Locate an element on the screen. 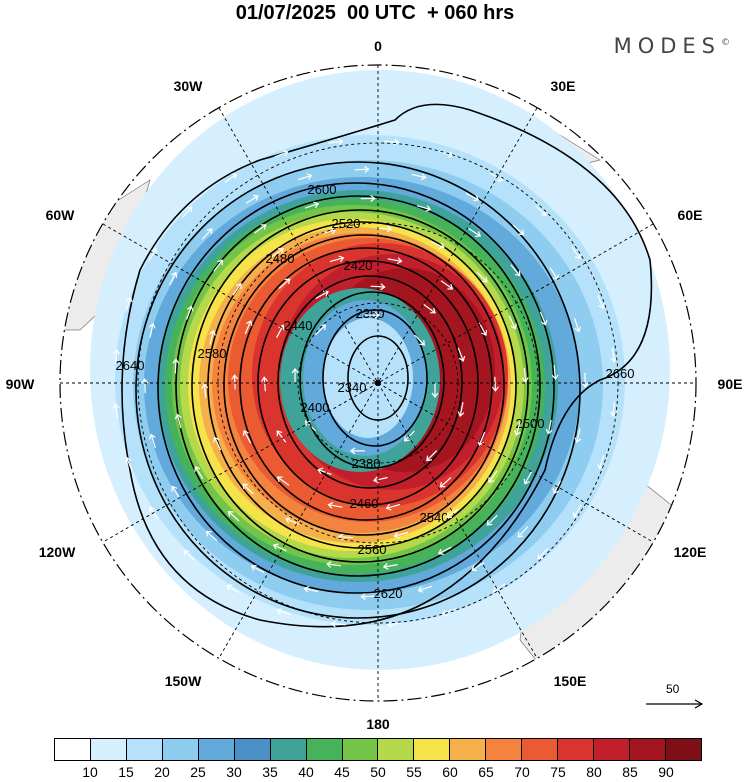 This screenshot has width=750, height=782. longitude-label-30e: 30E is located at coordinates (563, 86).